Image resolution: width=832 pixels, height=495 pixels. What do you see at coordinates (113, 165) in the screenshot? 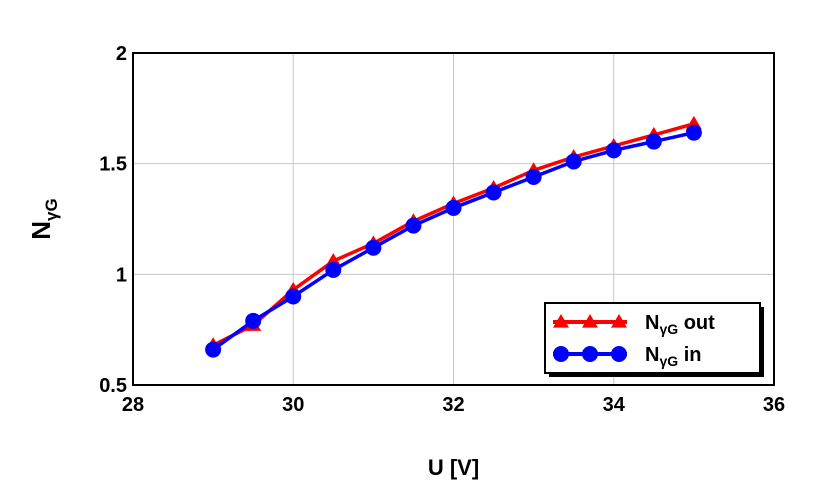
I see `y-tick-label: 1.5` at bounding box center [113, 165].